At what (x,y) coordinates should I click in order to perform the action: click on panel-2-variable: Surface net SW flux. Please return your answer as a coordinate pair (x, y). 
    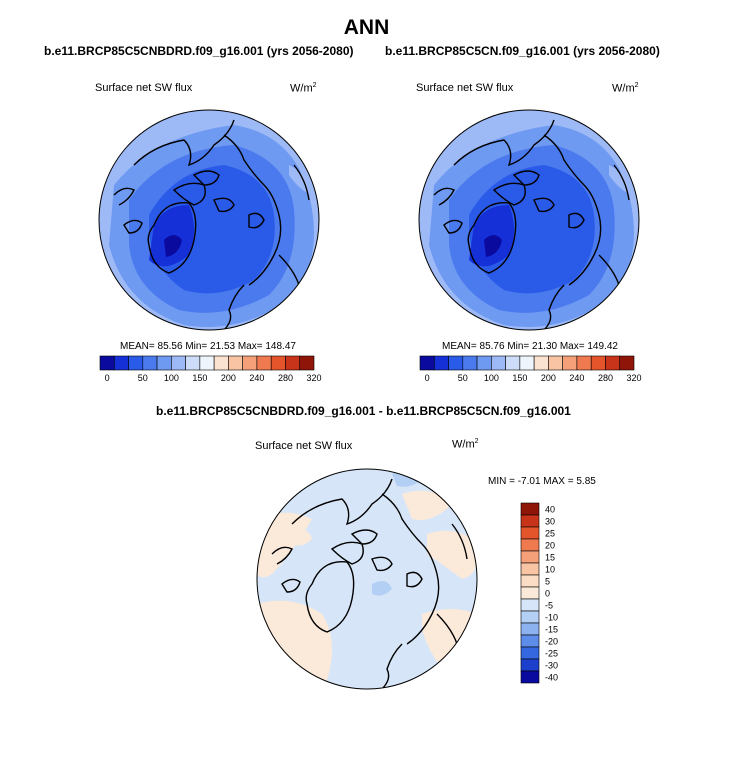
    Looking at the image, I should click on (465, 88).